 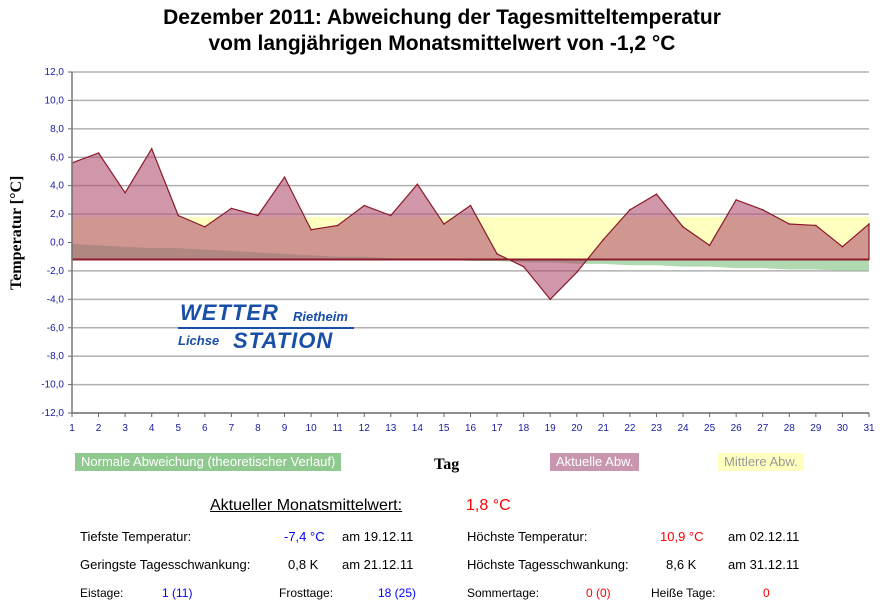 I want to click on max-temp-date: am 02.12.11, so click(x=764, y=536).